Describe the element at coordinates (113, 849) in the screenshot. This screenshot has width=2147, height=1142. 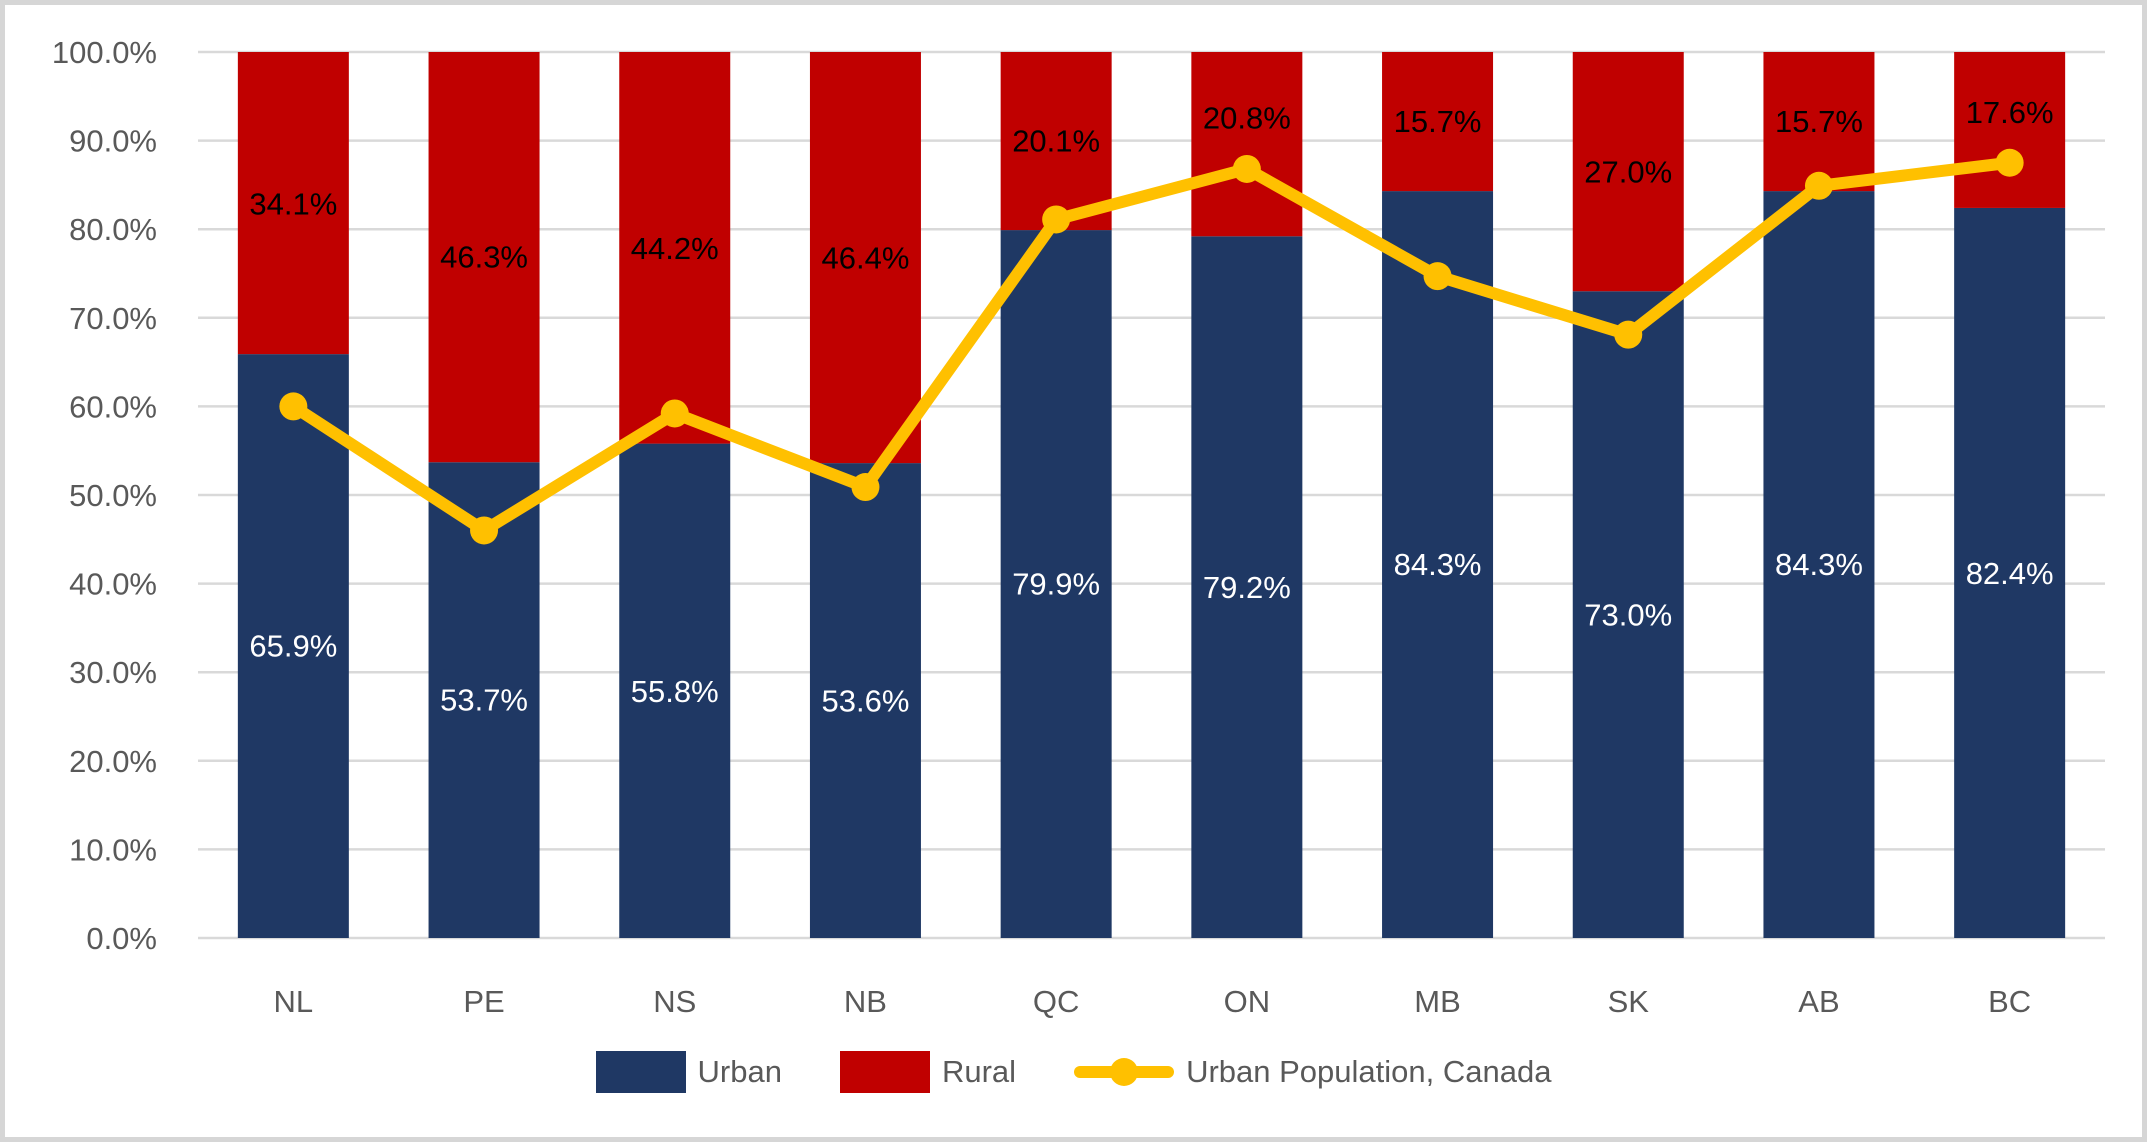
I see `y-tick-label: 10.0%` at that location.